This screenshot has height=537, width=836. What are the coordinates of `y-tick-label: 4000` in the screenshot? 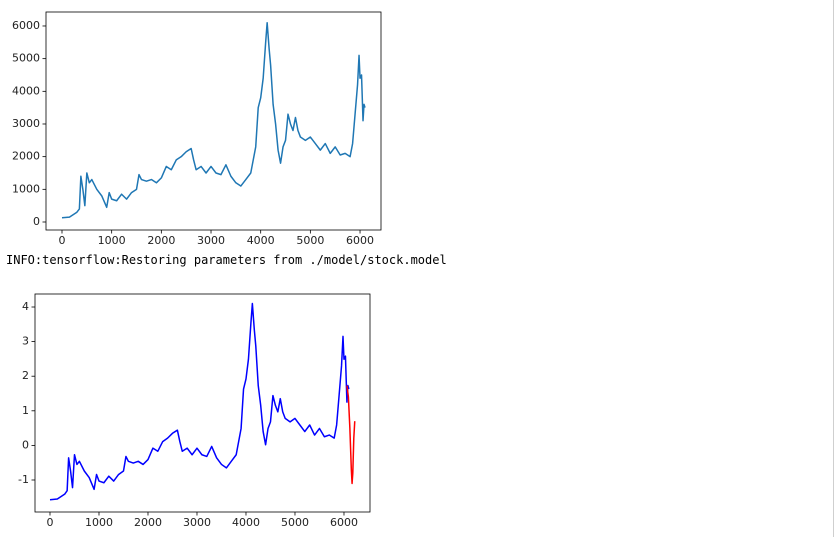 It's located at (26, 90).